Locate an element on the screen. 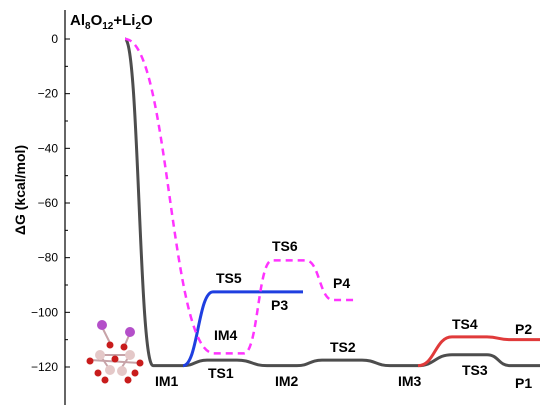  label-P2: P2 is located at coordinates (523, 329).